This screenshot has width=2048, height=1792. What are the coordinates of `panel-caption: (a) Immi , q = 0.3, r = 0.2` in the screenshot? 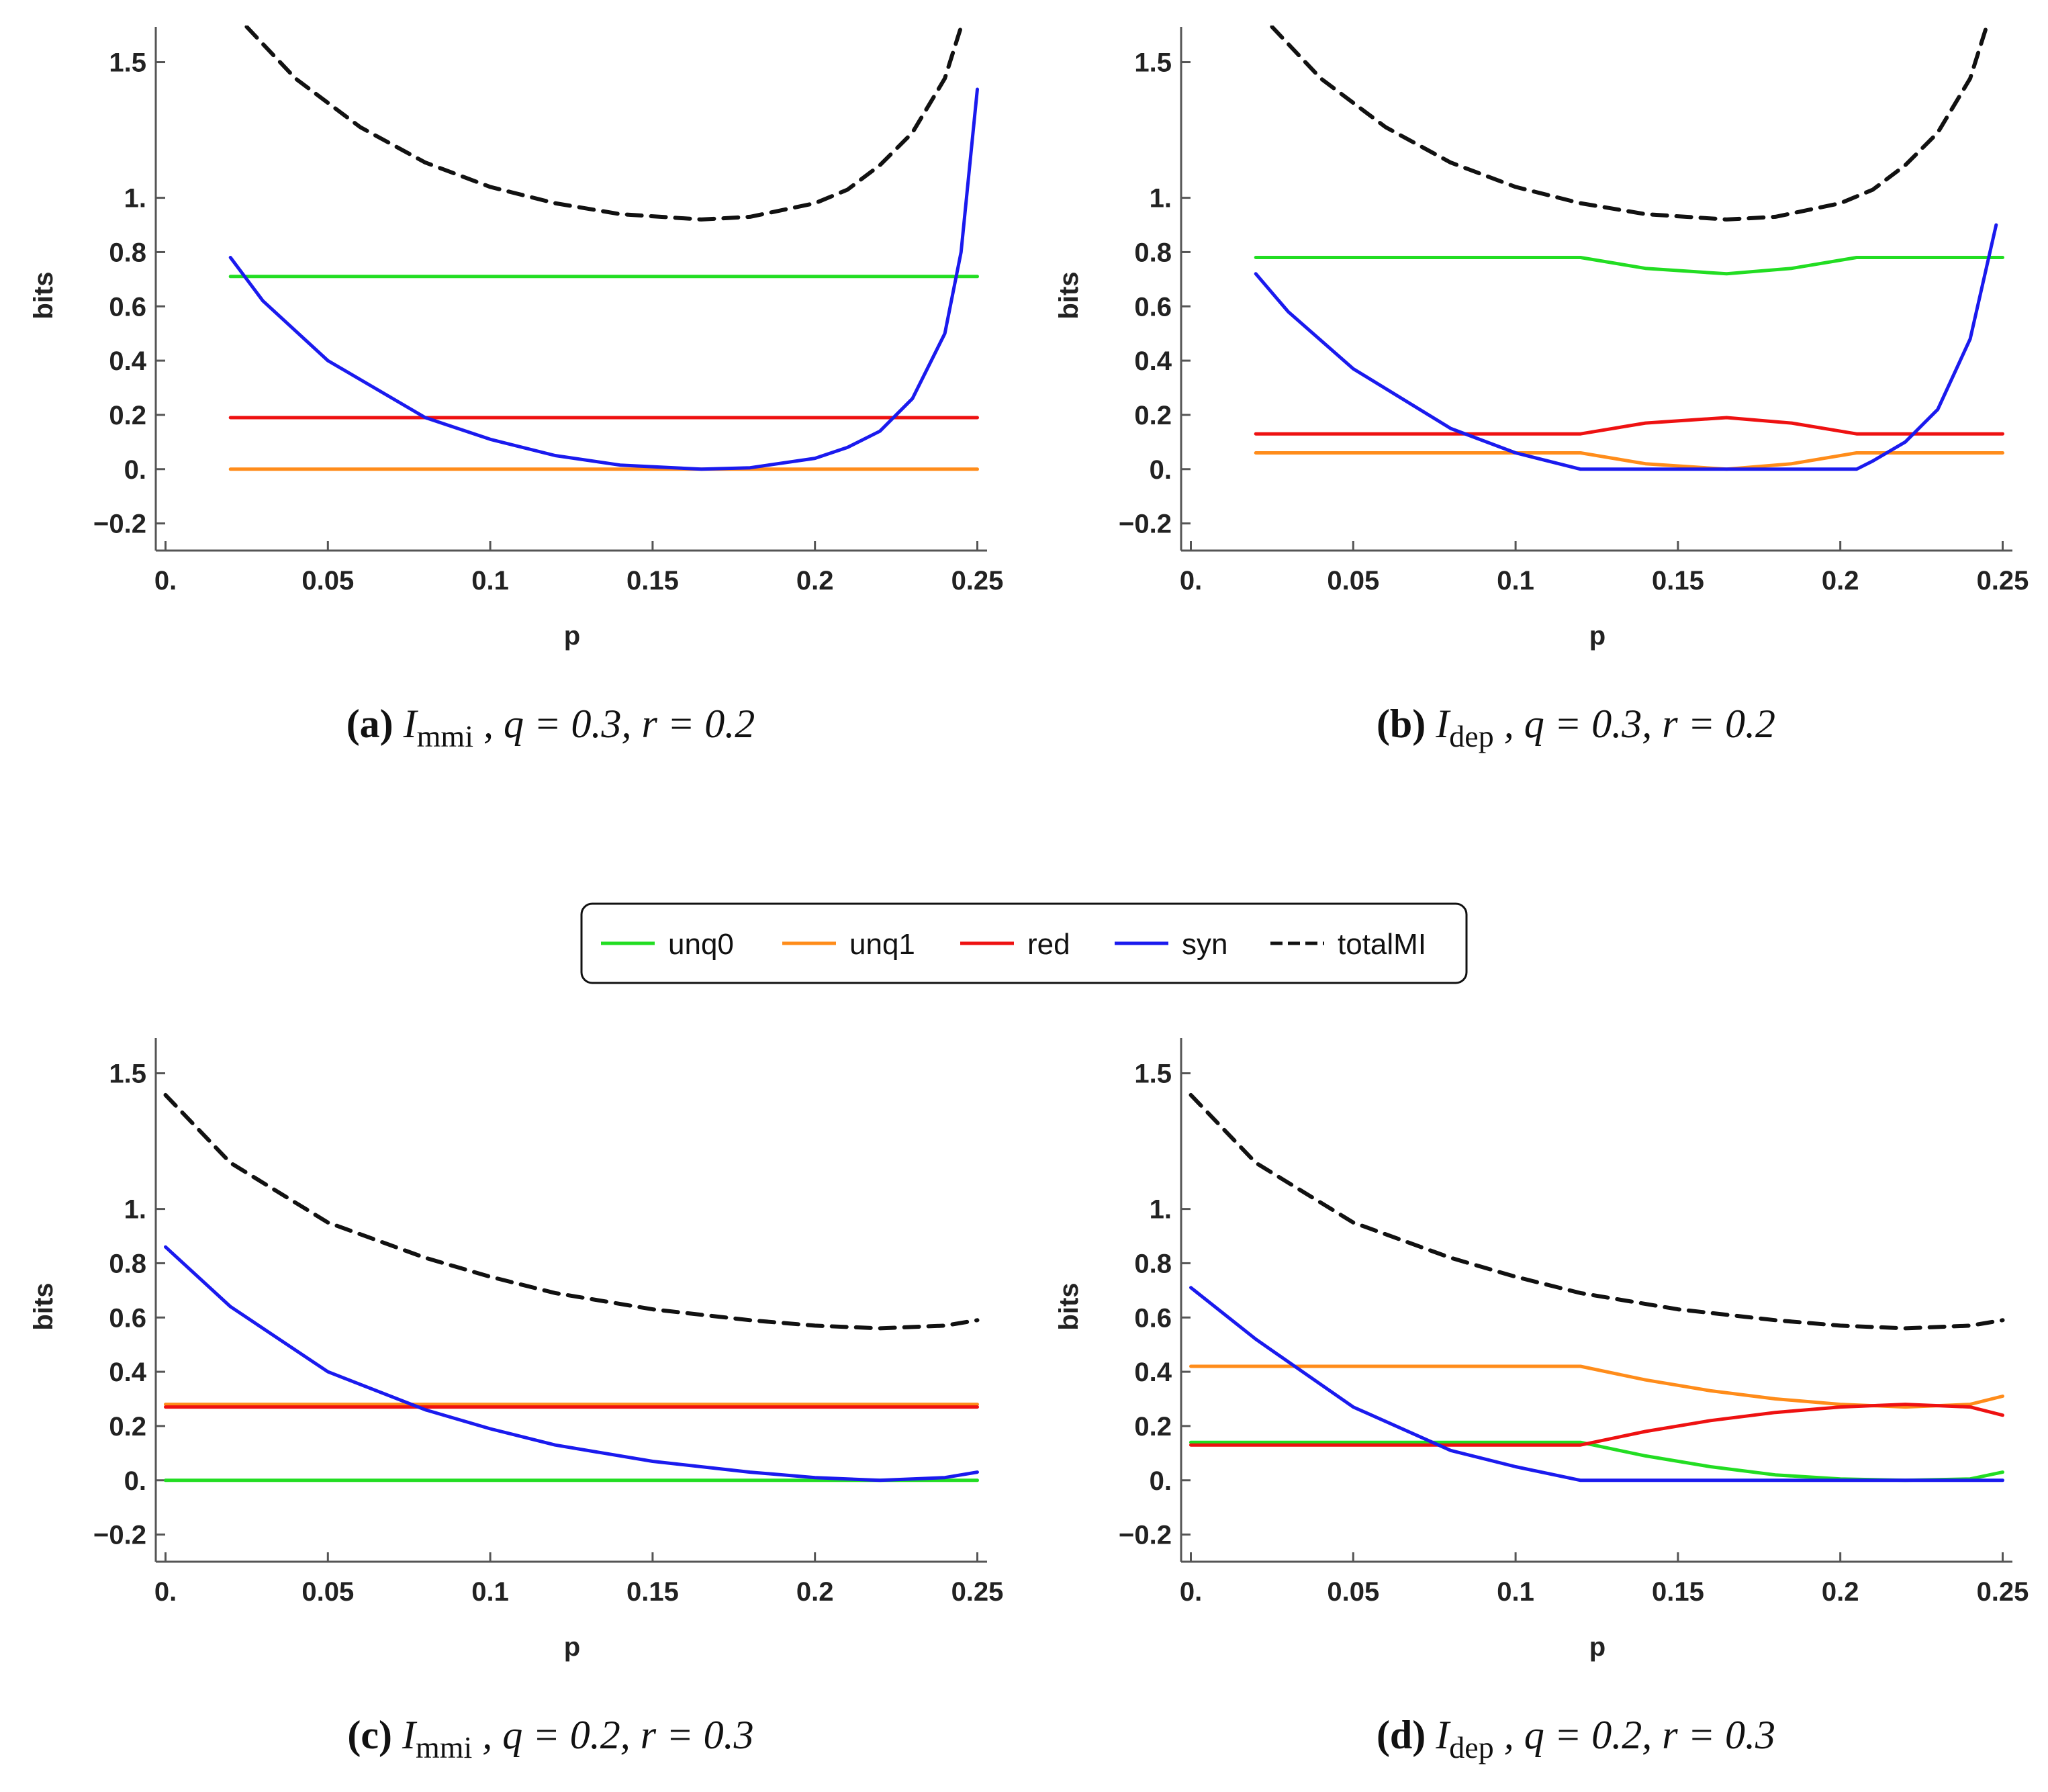 It's located at (550, 727).